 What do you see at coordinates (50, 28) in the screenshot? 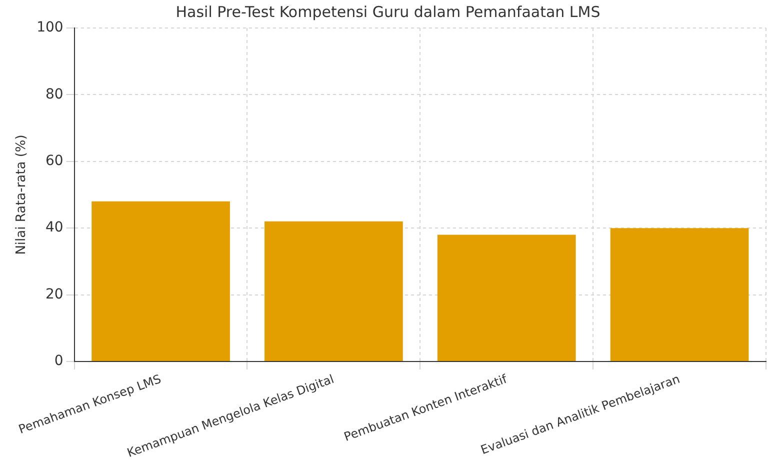
I see `y-tick-label: 100` at bounding box center [50, 28].